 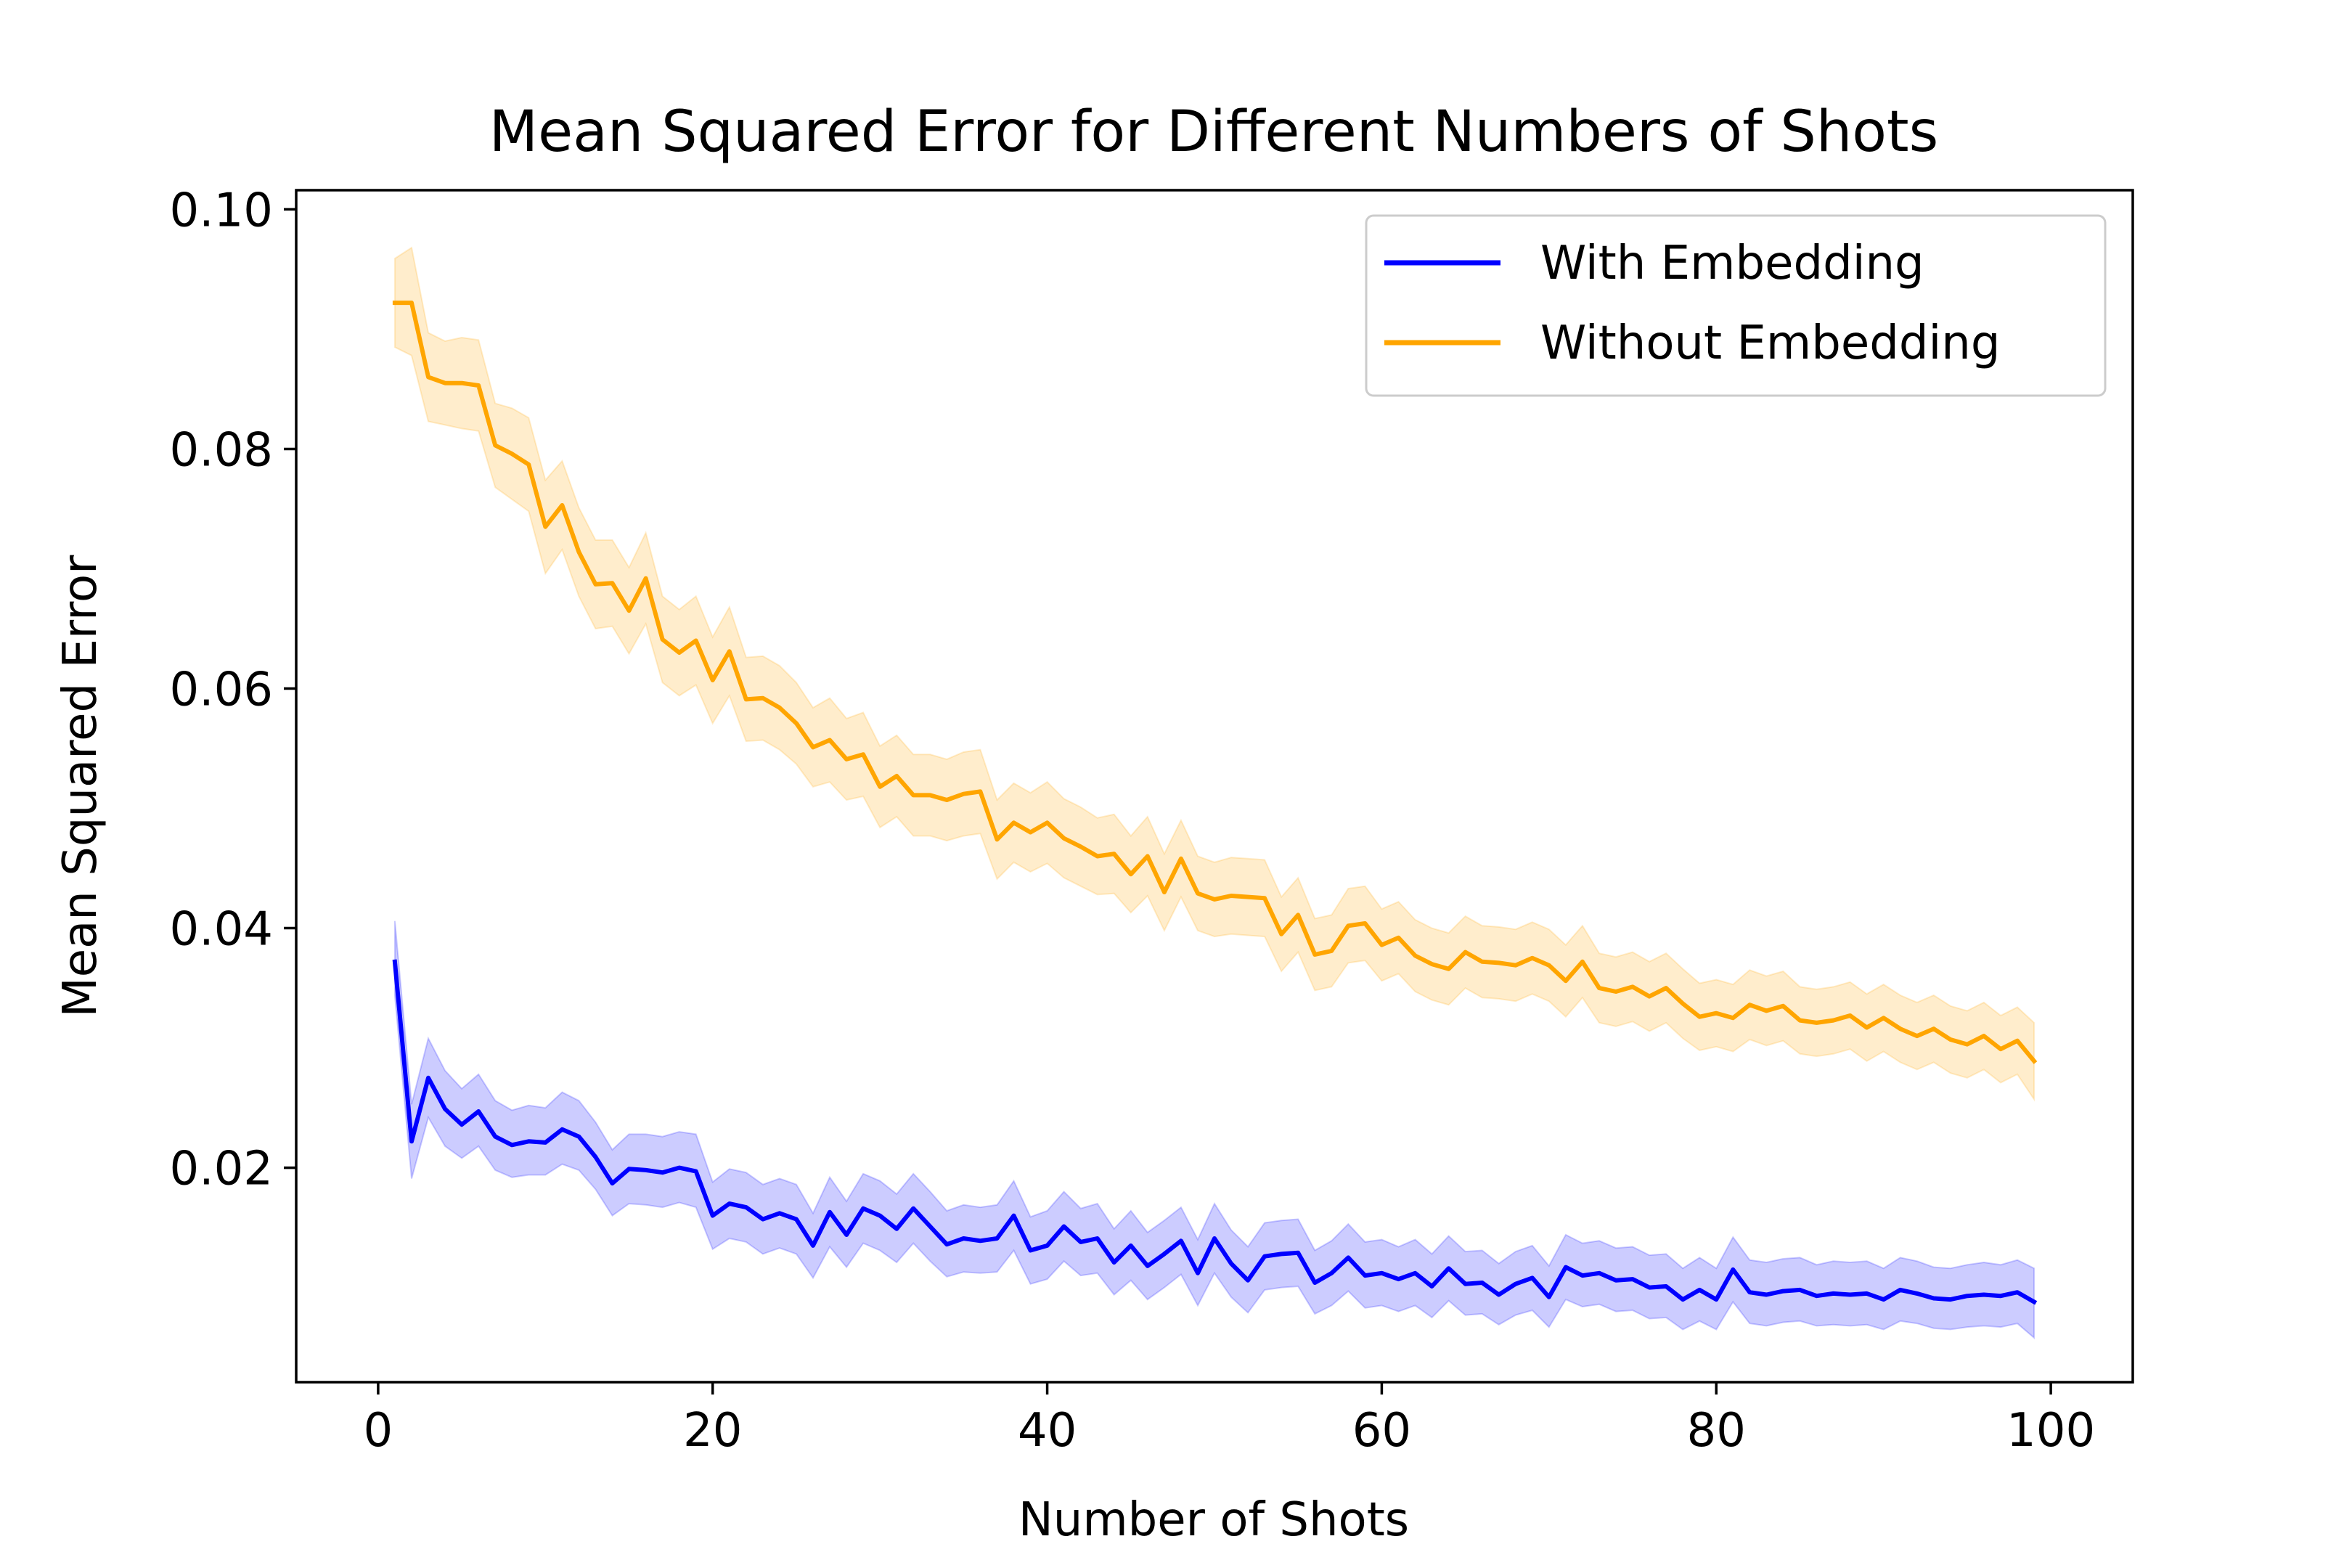 I want to click on legend: With Embedding Without Embedding, so click(x=1736, y=306).